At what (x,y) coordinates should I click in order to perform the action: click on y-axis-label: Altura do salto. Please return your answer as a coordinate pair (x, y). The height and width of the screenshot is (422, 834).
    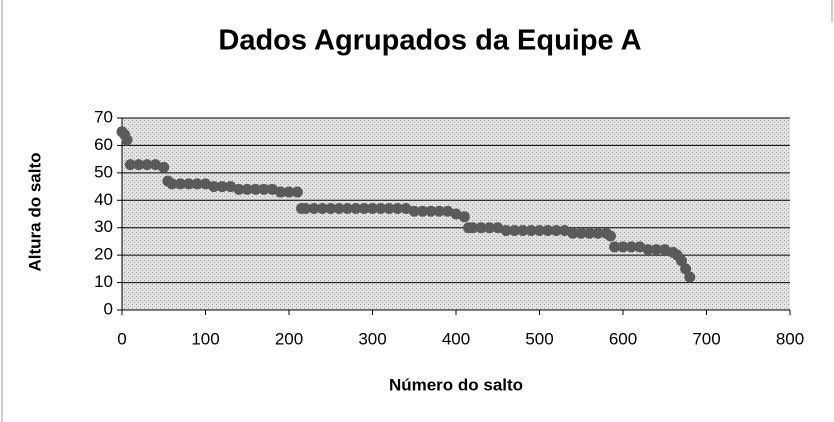
    Looking at the image, I should click on (34, 211).